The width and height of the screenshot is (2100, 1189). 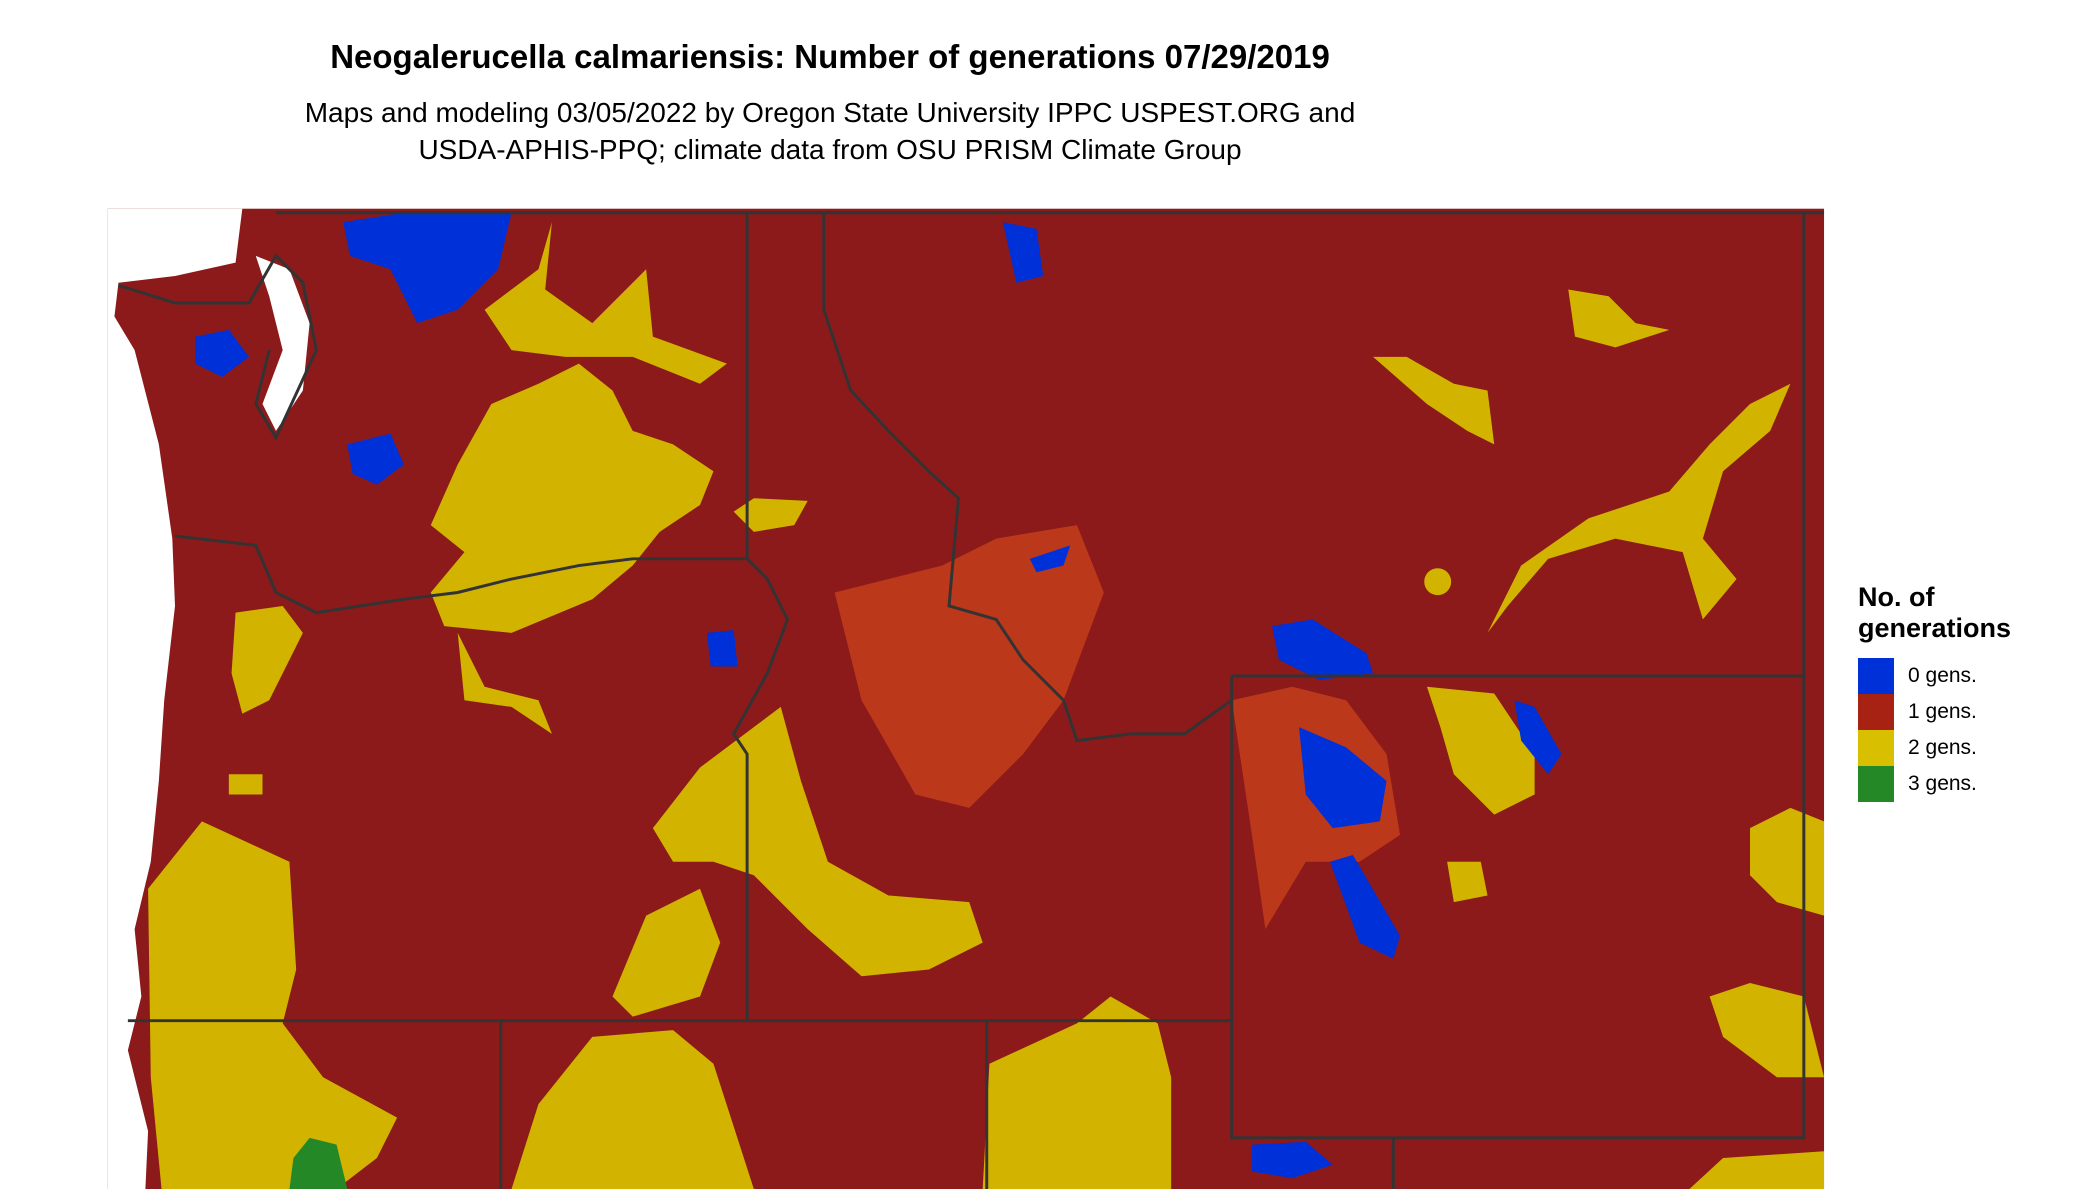 What do you see at coordinates (1438, 582) in the screenshot?
I see `montana-small-patch` at bounding box center [1438, 582].